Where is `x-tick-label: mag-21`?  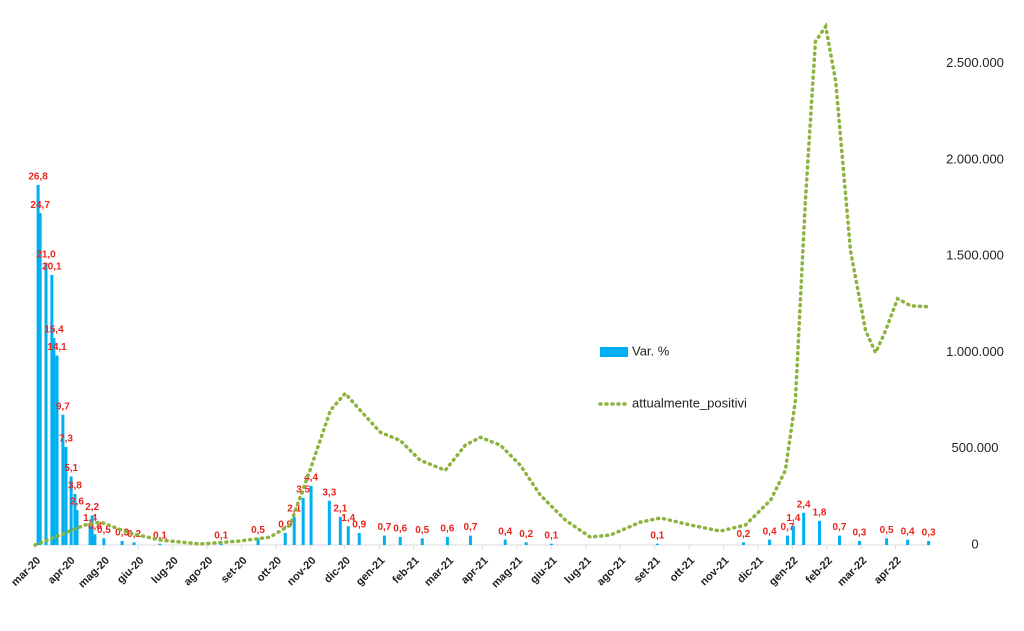
x-tick-label: mag-21 is located at coordinates (507, 573).